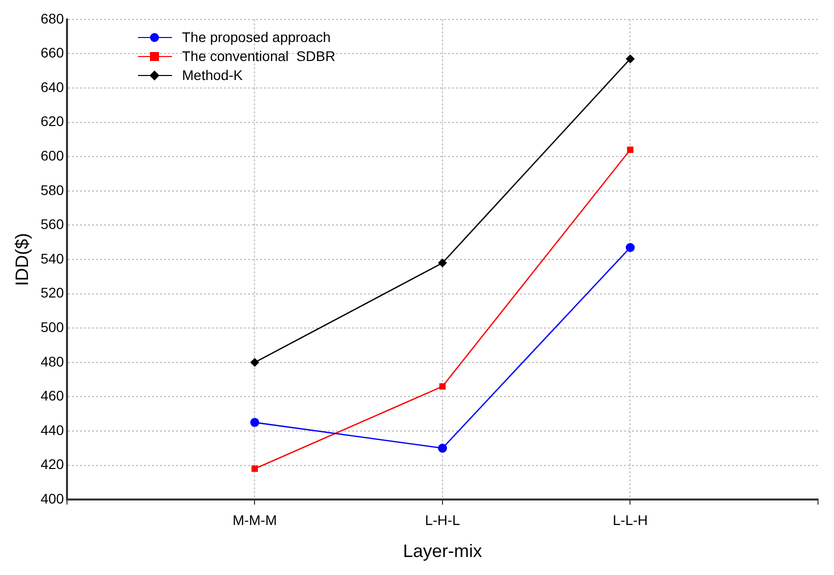  What do you see at coordinates (52, 224) in the screenshot?
I see `y-tick-label: 560` at bounding box center [52, 224].